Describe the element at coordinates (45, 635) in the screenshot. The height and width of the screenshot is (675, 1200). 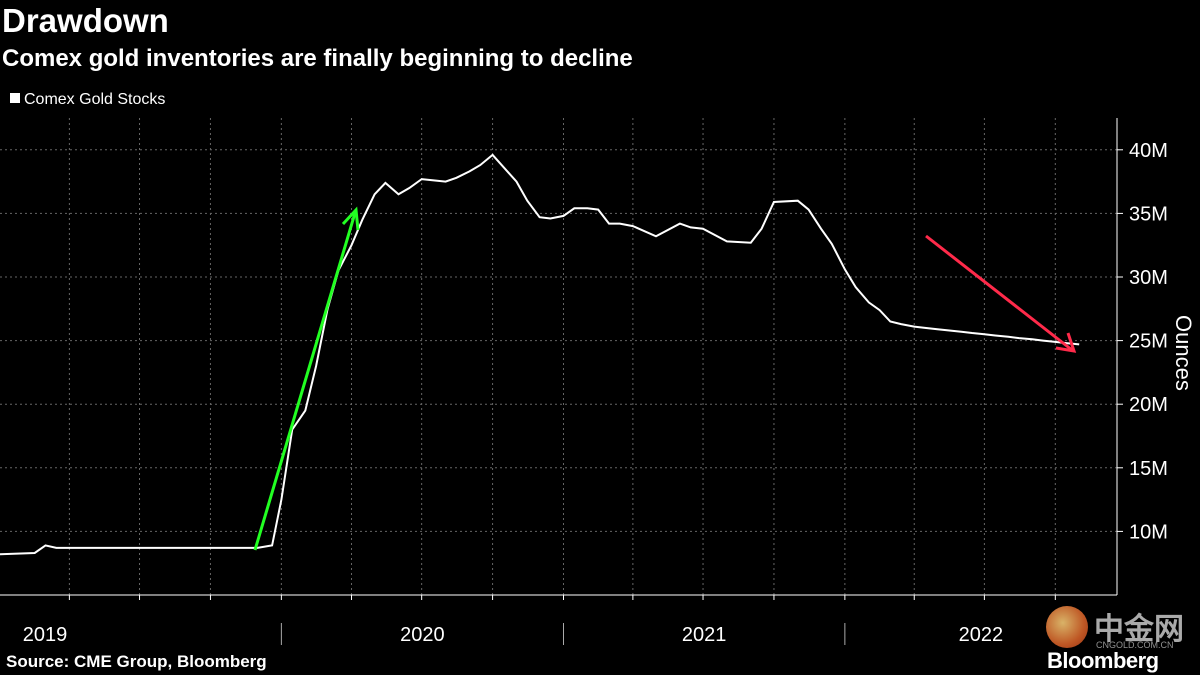
I see `x-tick-label: 2019` at that location.